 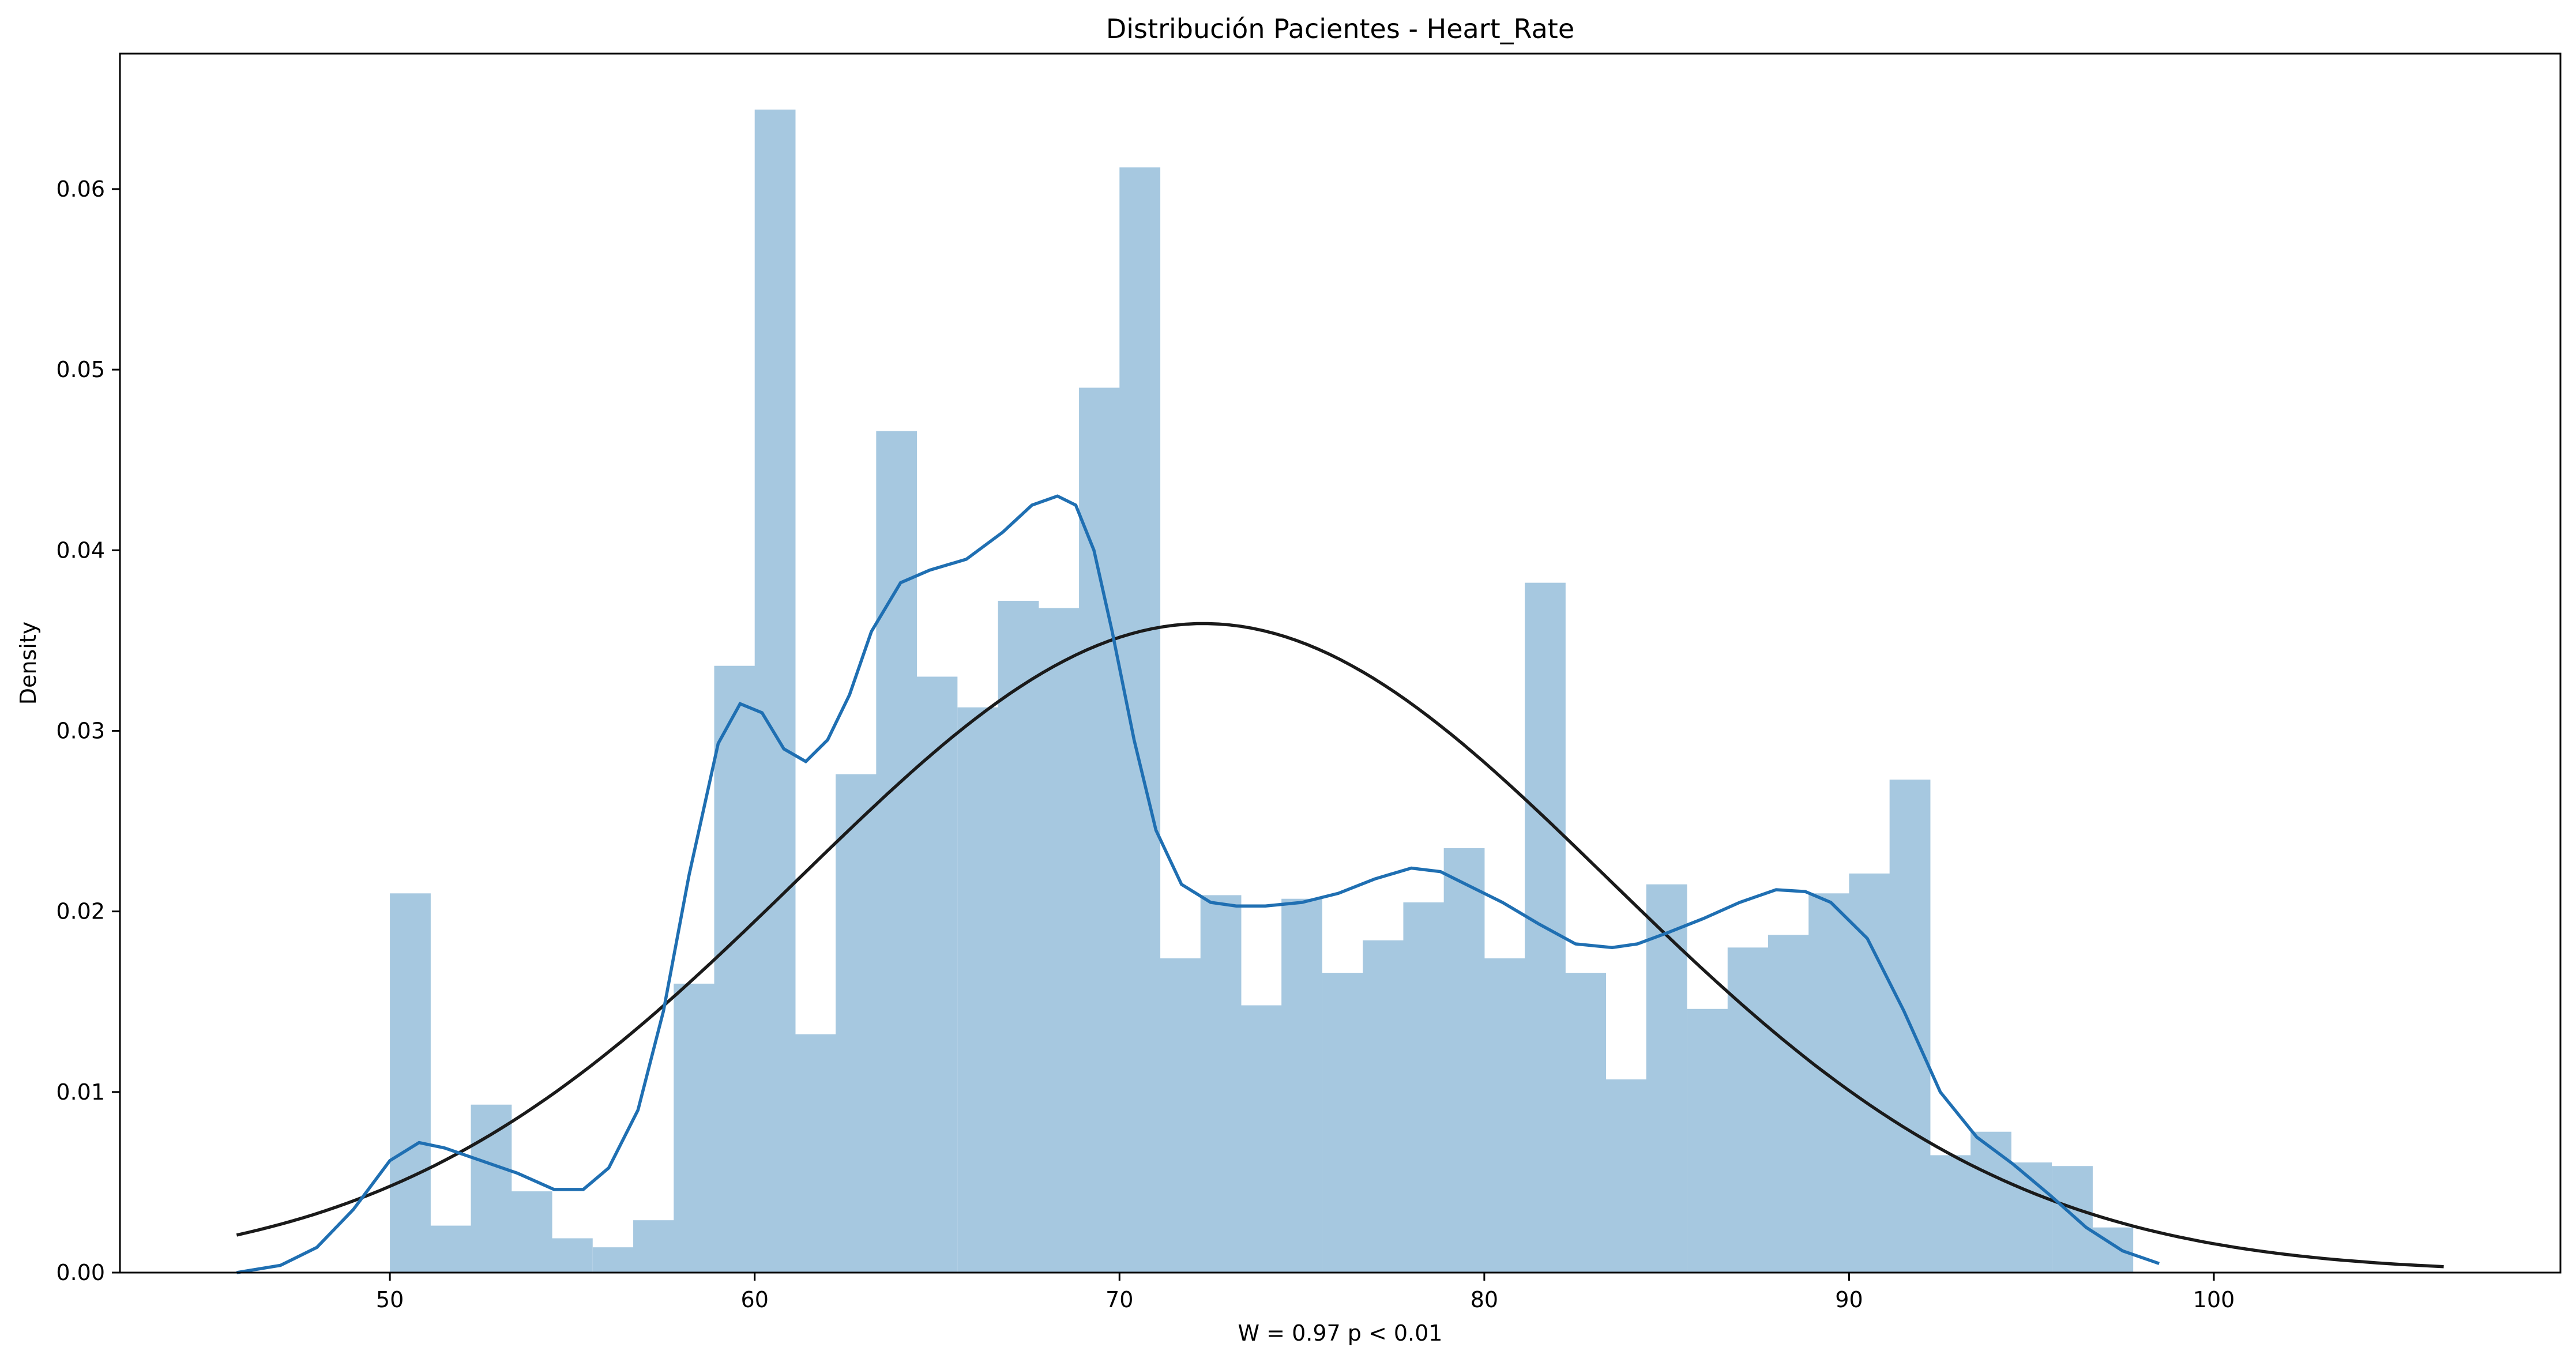 What do you see at coordinates (80, 731) in the screenshot?
I see `y-tick-label: 0.03` at bounding box center [80, 731].